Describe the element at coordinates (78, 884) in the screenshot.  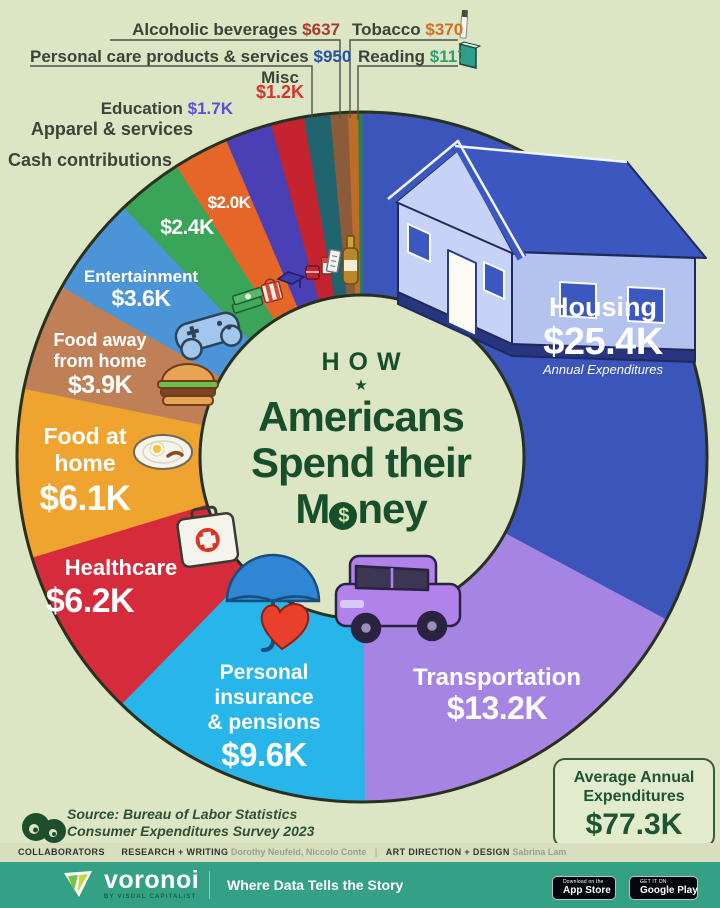
I see `voronoi-logo-icon` at that location.